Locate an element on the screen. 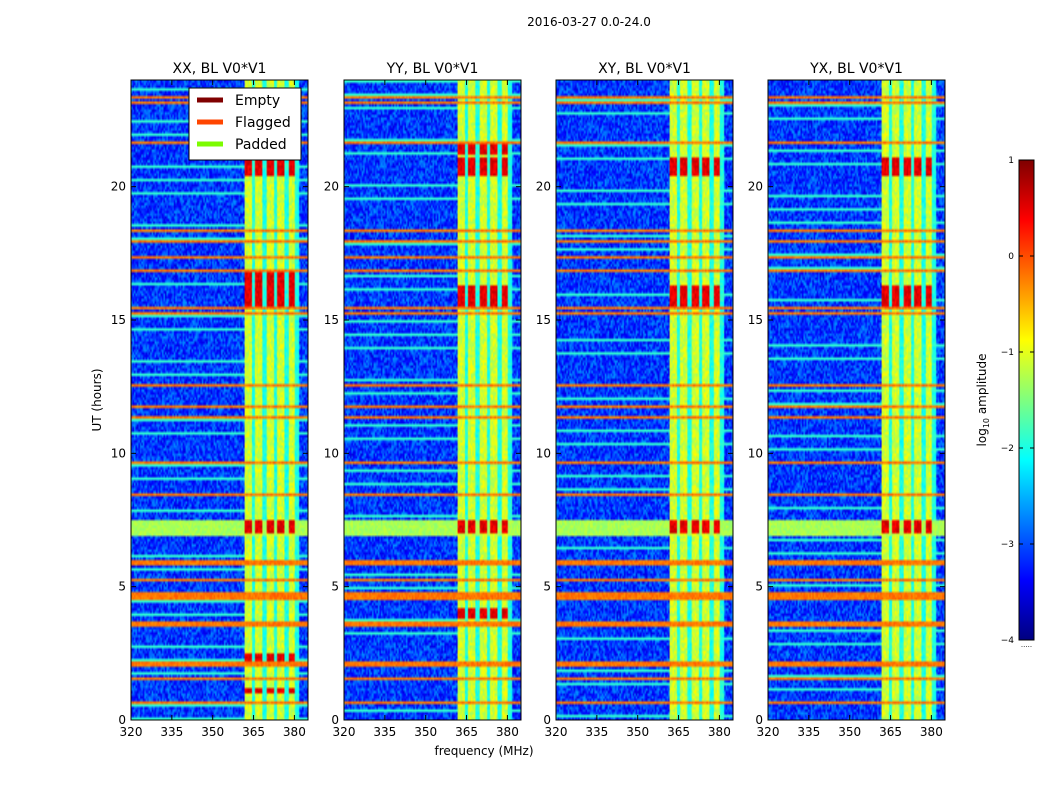 The image size is (1050, 804). spectrogram-yx is located at coordinates (856, 400).